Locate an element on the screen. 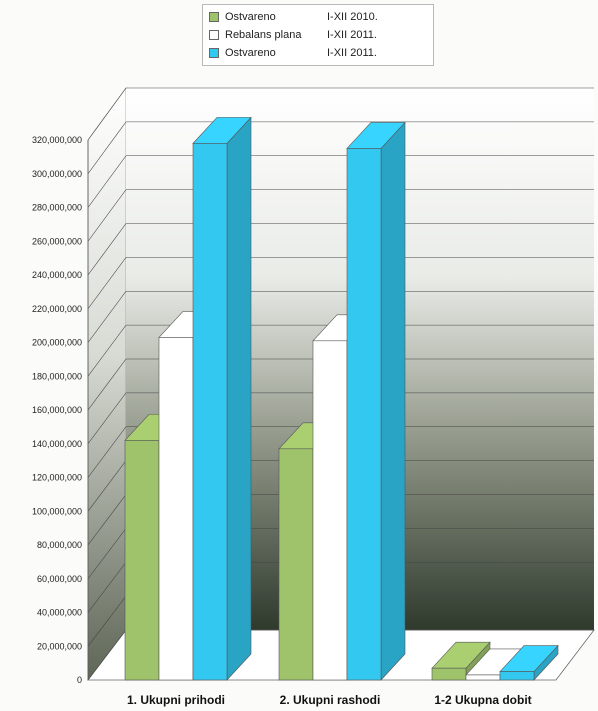 The image size is (598, 711). legend-swatch-ostvareno-2011 is located at coordinates (214, 53).